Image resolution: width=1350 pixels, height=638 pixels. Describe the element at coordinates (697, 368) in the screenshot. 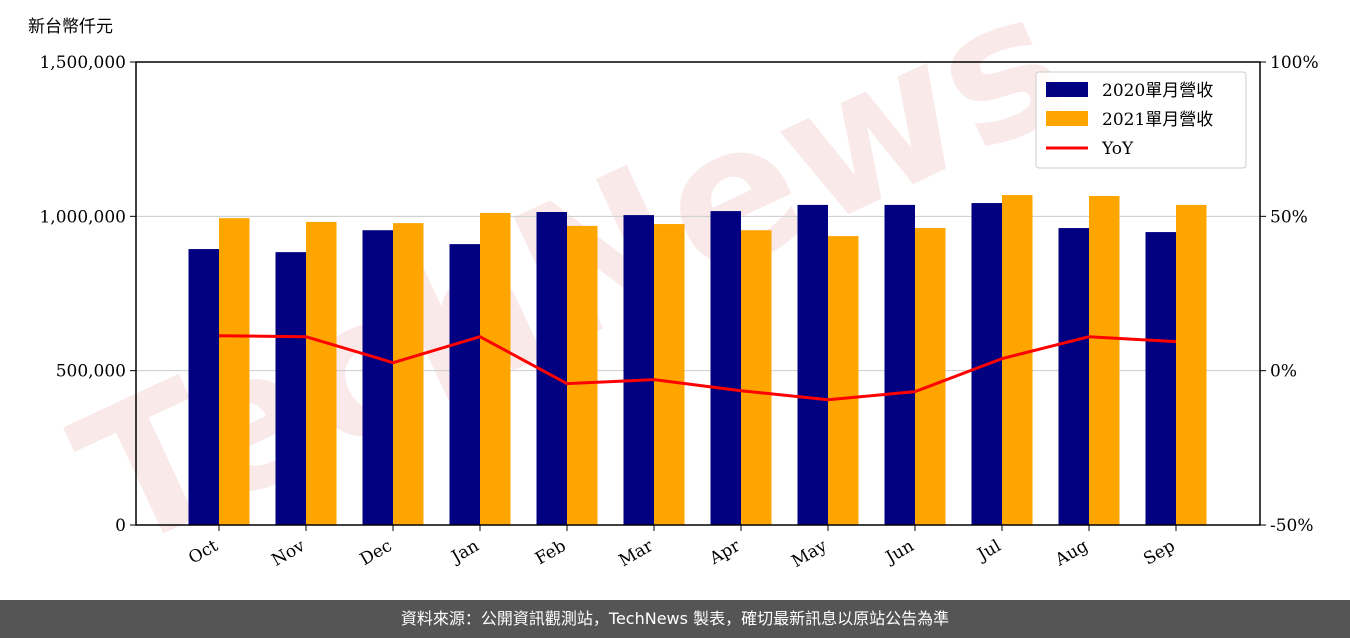

I see `line-series` at that location.